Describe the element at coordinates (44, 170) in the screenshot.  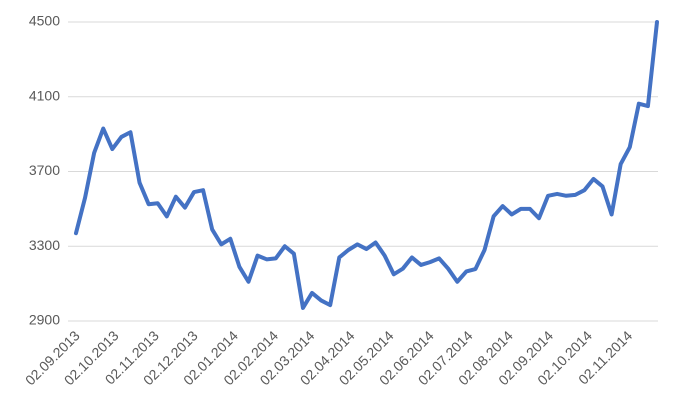
I see `y-tick-label: 3700` at that location.